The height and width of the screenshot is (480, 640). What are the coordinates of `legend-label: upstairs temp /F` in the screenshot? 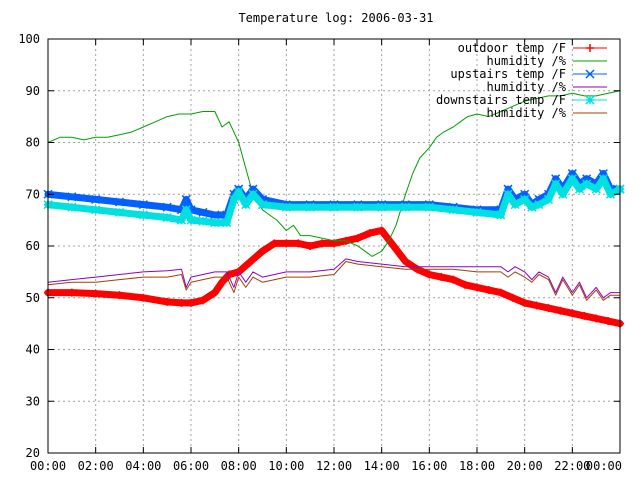 It's located at (508, 74).